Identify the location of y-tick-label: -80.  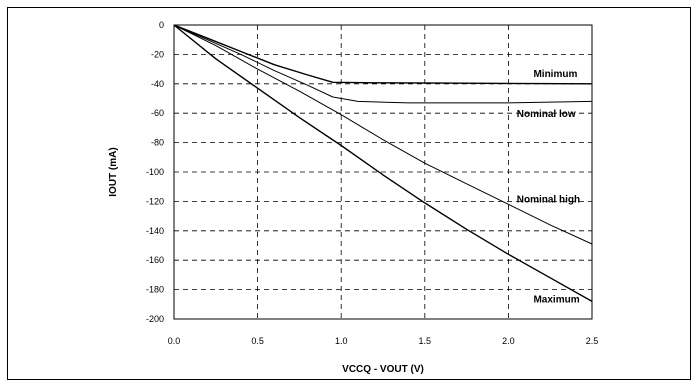
(157, 143).